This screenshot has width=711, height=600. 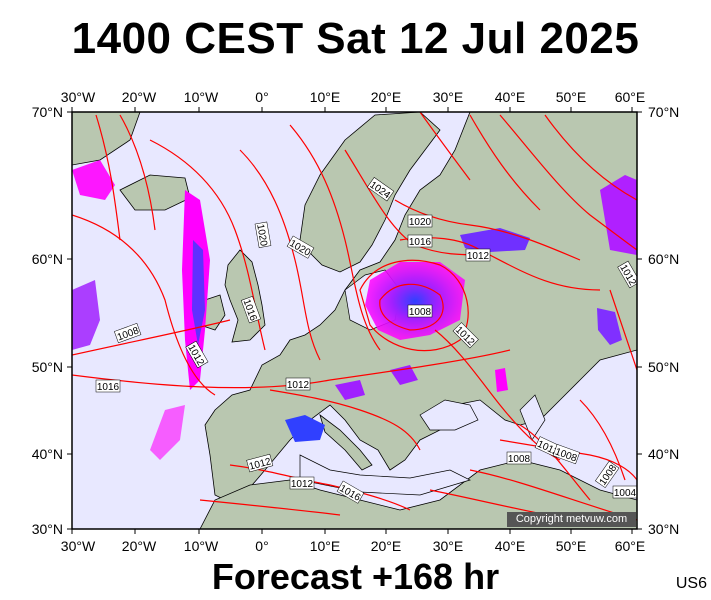 I want to click on isobar-label: 1004, so click(x=624, y=492).